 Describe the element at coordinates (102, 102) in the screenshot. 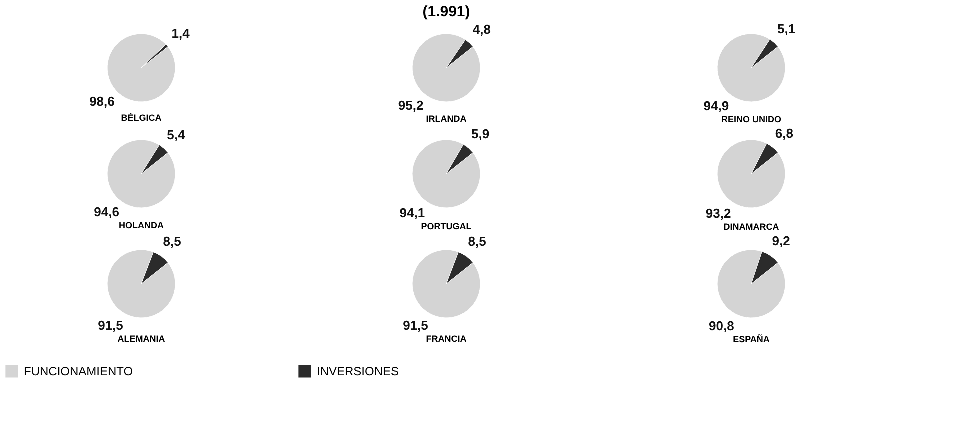

I see `data-label: 98,6` at that location.